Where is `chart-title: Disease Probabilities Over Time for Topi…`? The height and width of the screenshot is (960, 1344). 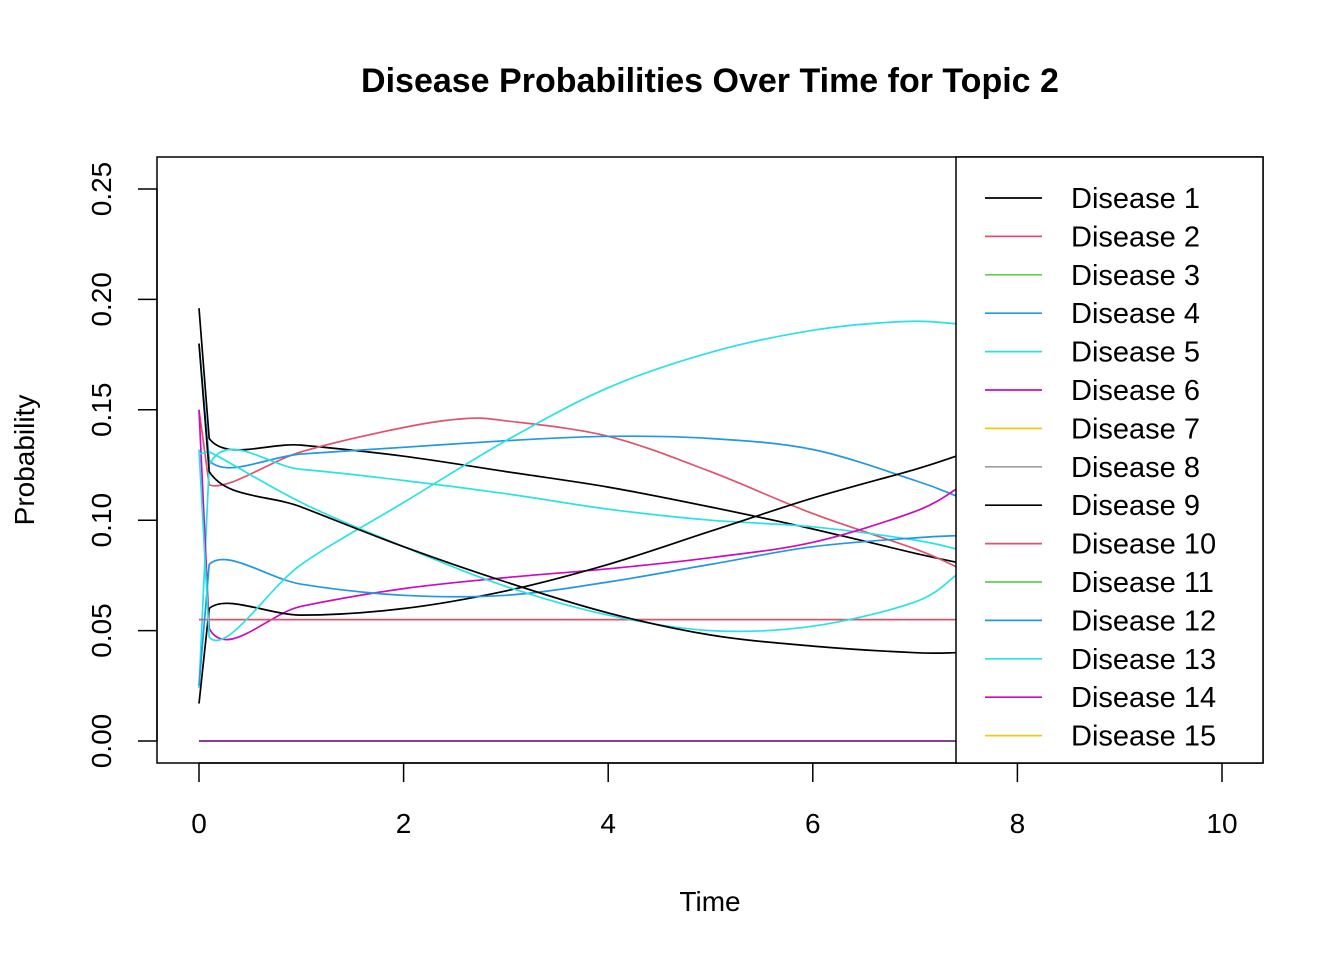
chart-title: Disease Probabilities Over Time for Topi… is located at coordinates (710, 81).